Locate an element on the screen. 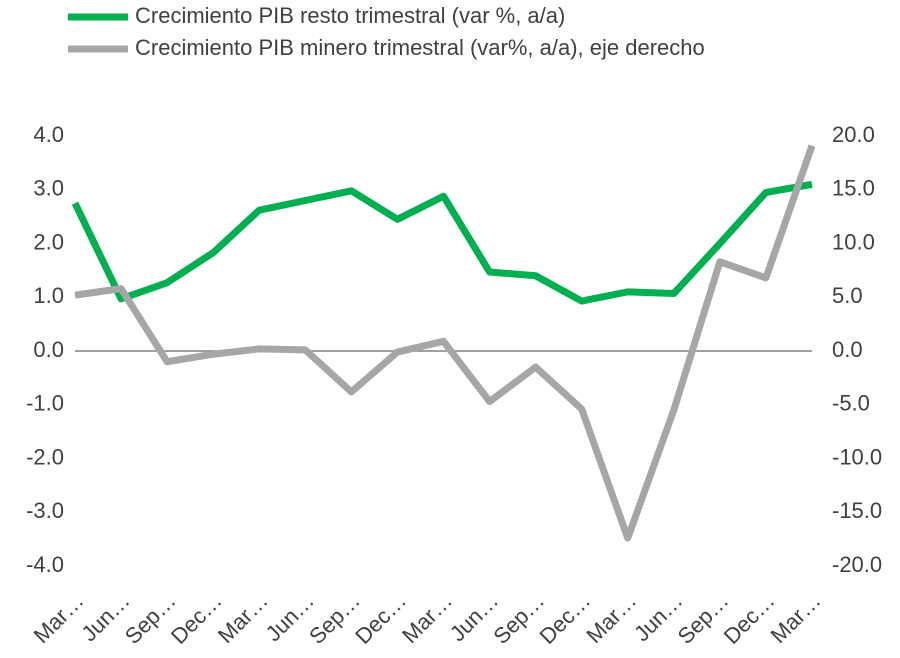 The height and width of the screenshot is (658, 900). y2-tick-label: -20.0 is located at coordinates (857, 564).